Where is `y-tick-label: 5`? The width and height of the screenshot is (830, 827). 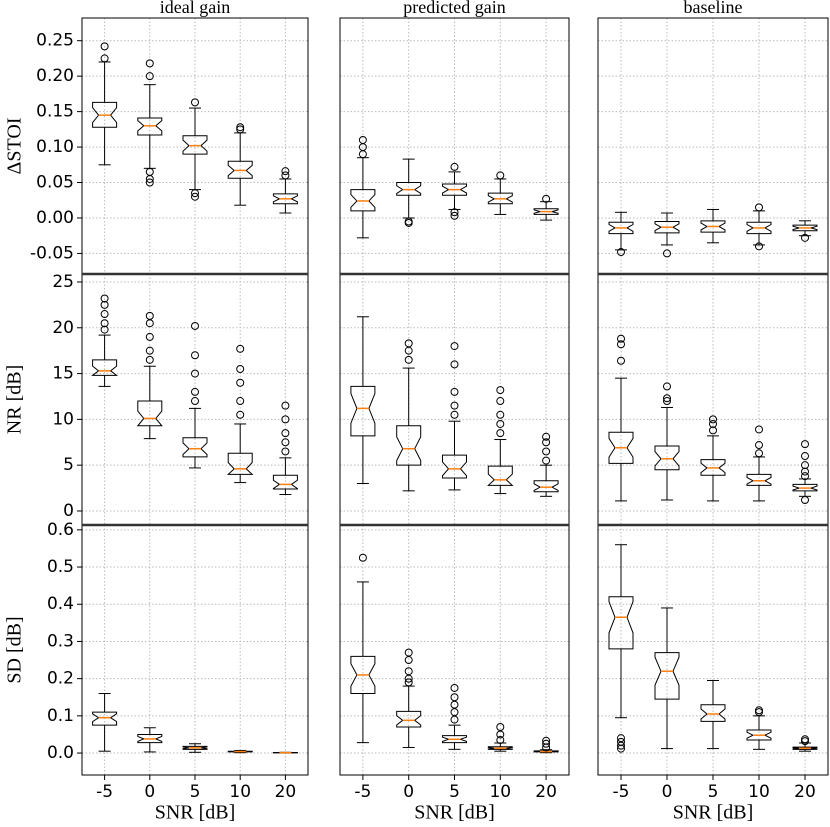
y-tick-label: 5 is located at coordinates (68, 465).